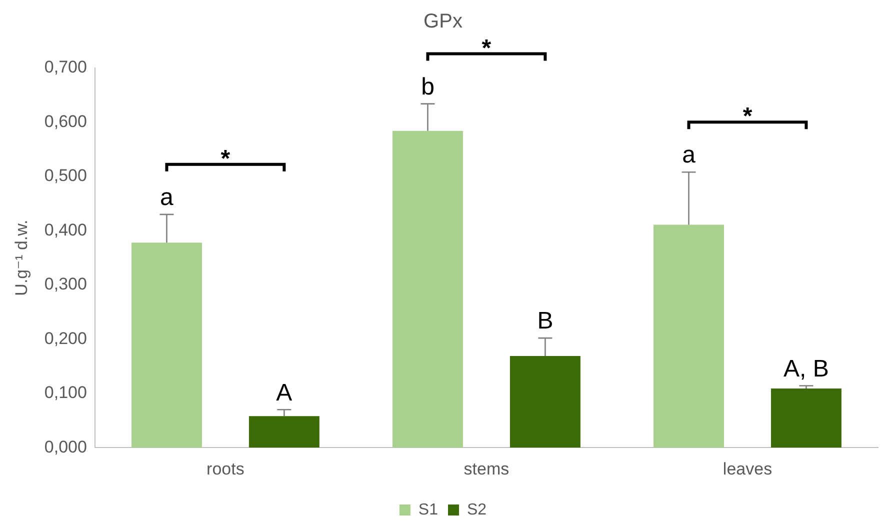 The height and width of the screenshot is (532, 888). I want to click on annotation: b, so click(427, 86).